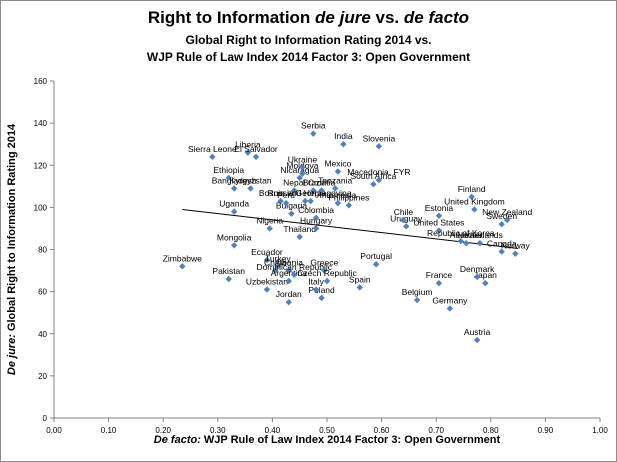  What do you see at coordinates (54, 430) in the screenshot?
I see `x-tick-label: 0.00` at bounding box center [54, 430].